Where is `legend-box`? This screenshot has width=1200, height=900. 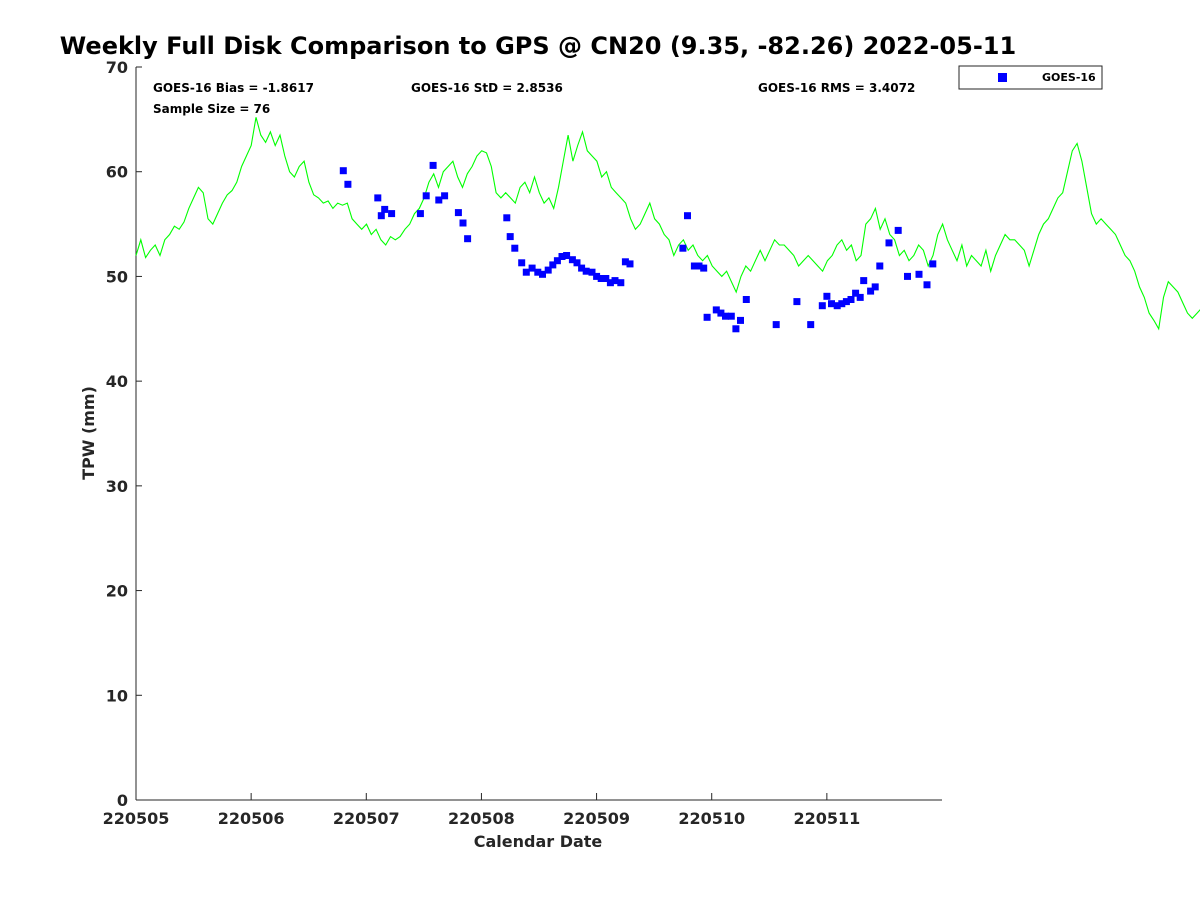
legend-box is located at coordinates (1030, 77).